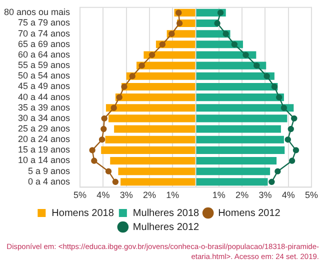 The image size is (321, 267). I want to click on y-tick-label: 30 a 34 anos, so click(44, 117).